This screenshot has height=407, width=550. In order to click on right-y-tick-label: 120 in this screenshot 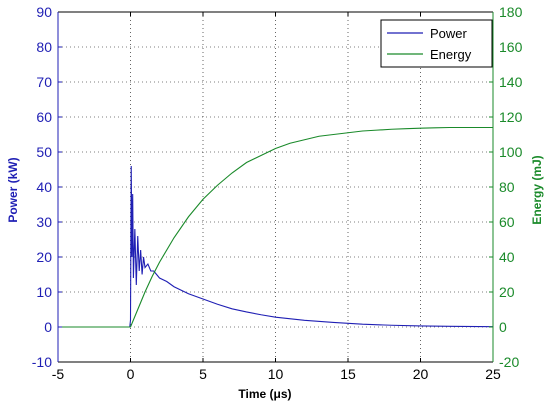, I will do `click(511, 117)`.